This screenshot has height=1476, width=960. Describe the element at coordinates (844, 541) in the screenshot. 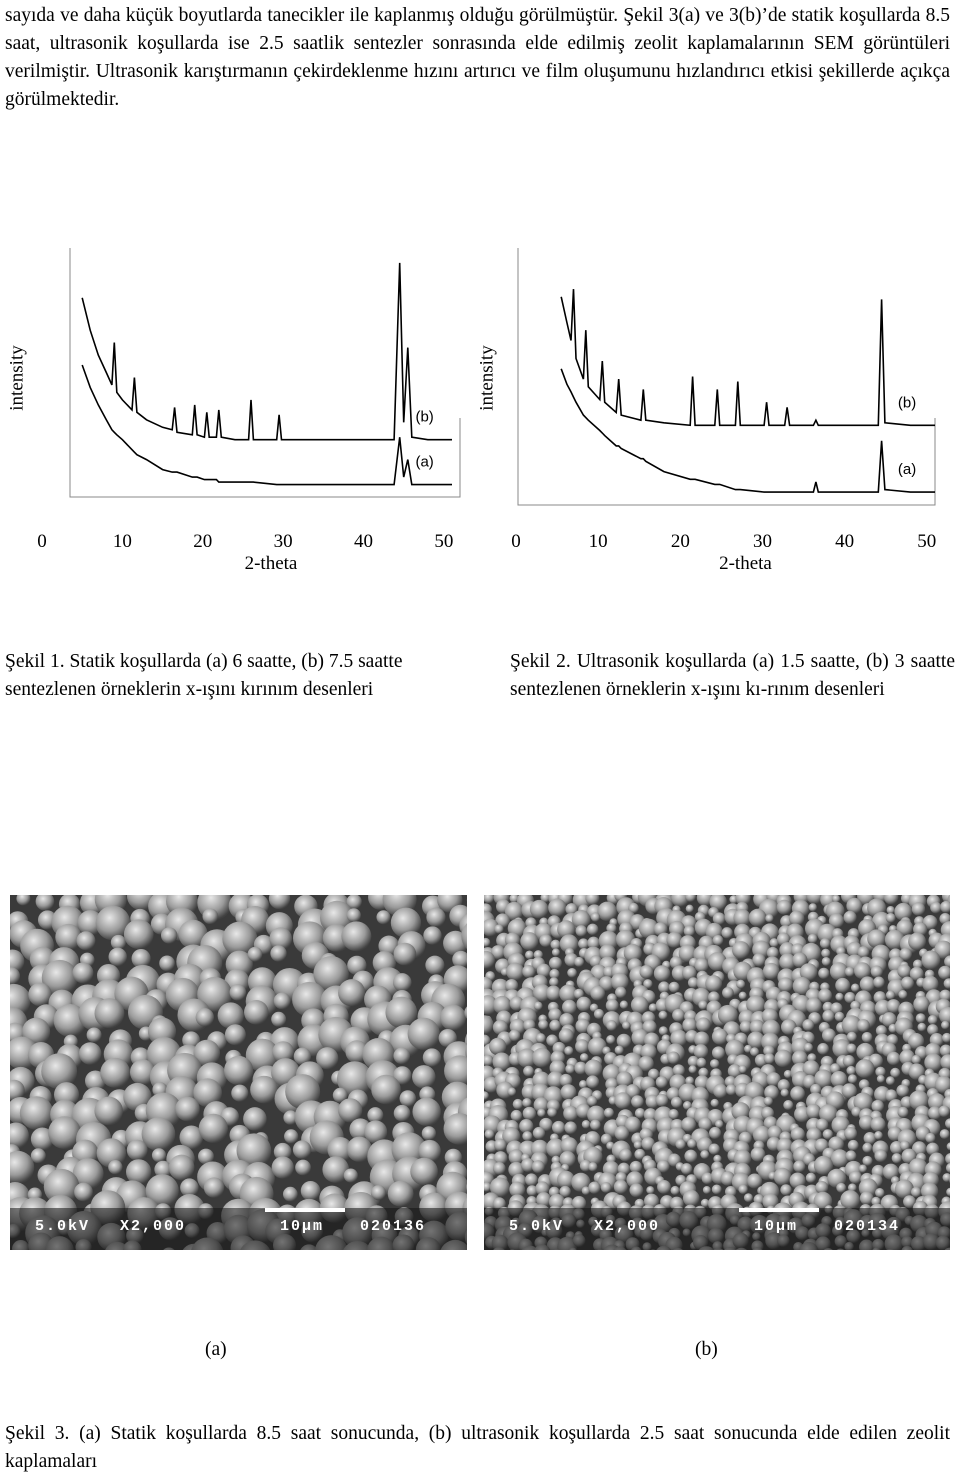

I see `x-tick-label: 40` at that location.